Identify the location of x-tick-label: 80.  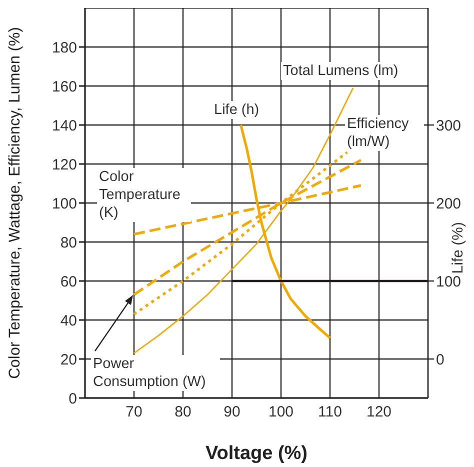
(183, 412).